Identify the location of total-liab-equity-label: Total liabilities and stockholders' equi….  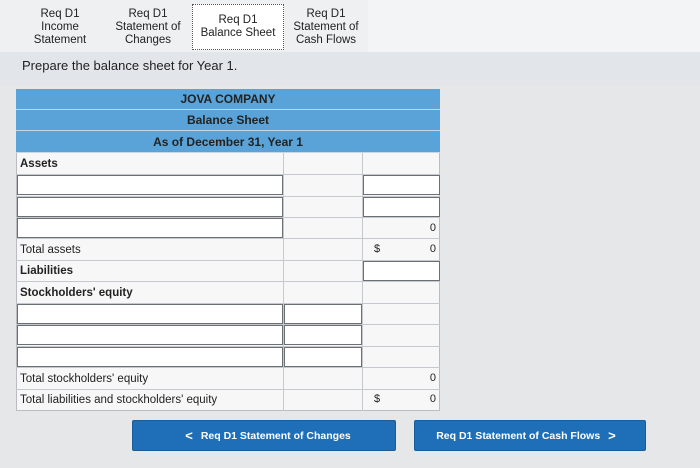
(119, 400).